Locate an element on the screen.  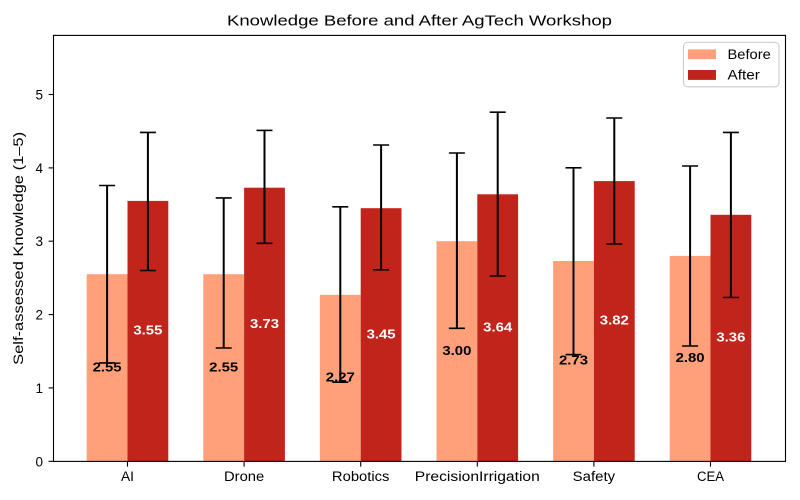
svg-text: Self-assessed Knowledge (1–5) is located at coordinates (18, 248).